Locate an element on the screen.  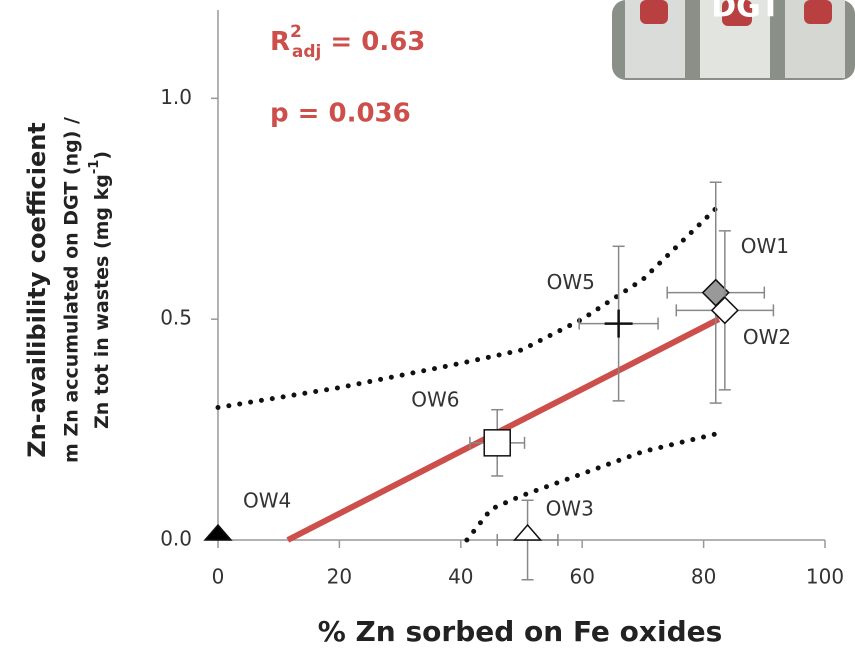
unit-sup: -1 is located at coordinates (94, 167).